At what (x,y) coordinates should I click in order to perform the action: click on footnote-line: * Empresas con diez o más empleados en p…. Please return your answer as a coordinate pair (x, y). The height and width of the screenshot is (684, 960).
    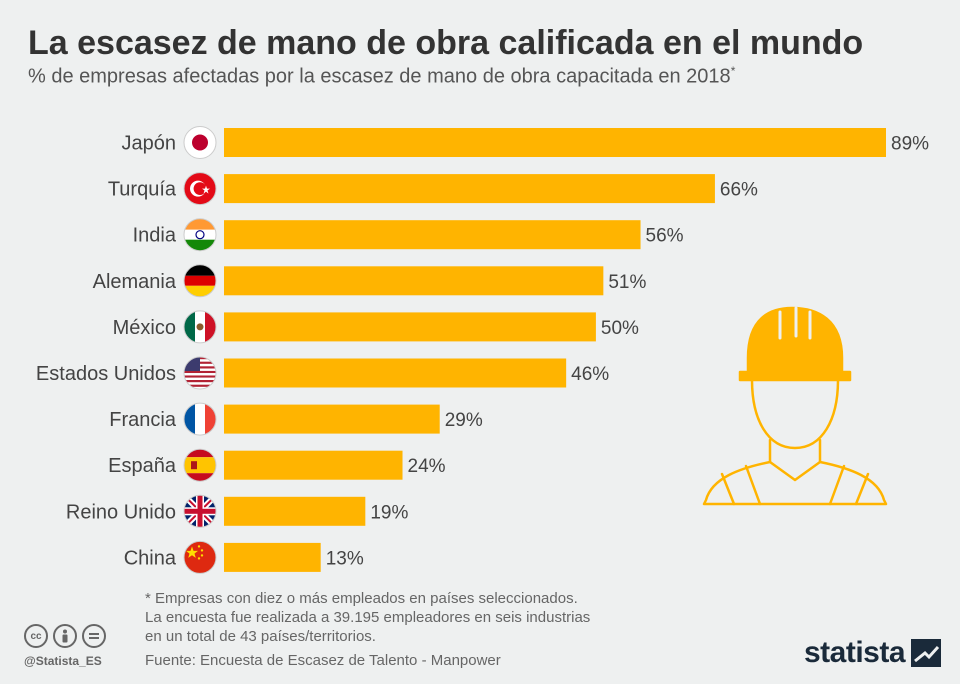
    Looking at the image, I should click on (361, 598).